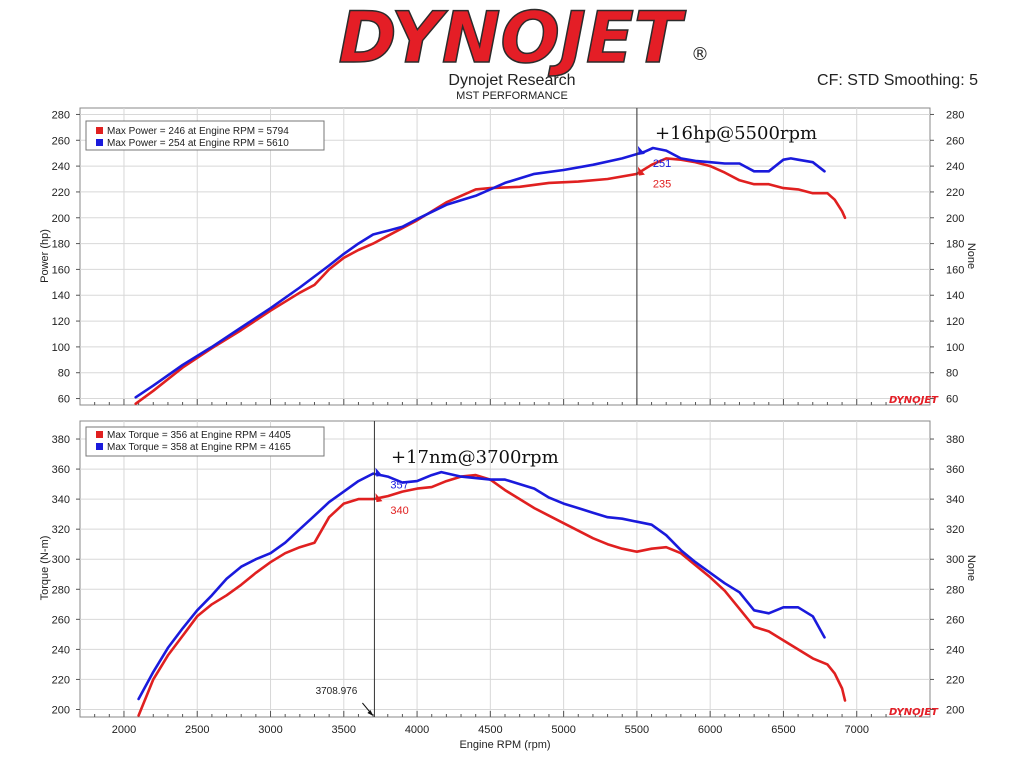 The height and width of the screenshot is (768, 1024). I want to click on y2-tick-label: 60, so click(952, 400).